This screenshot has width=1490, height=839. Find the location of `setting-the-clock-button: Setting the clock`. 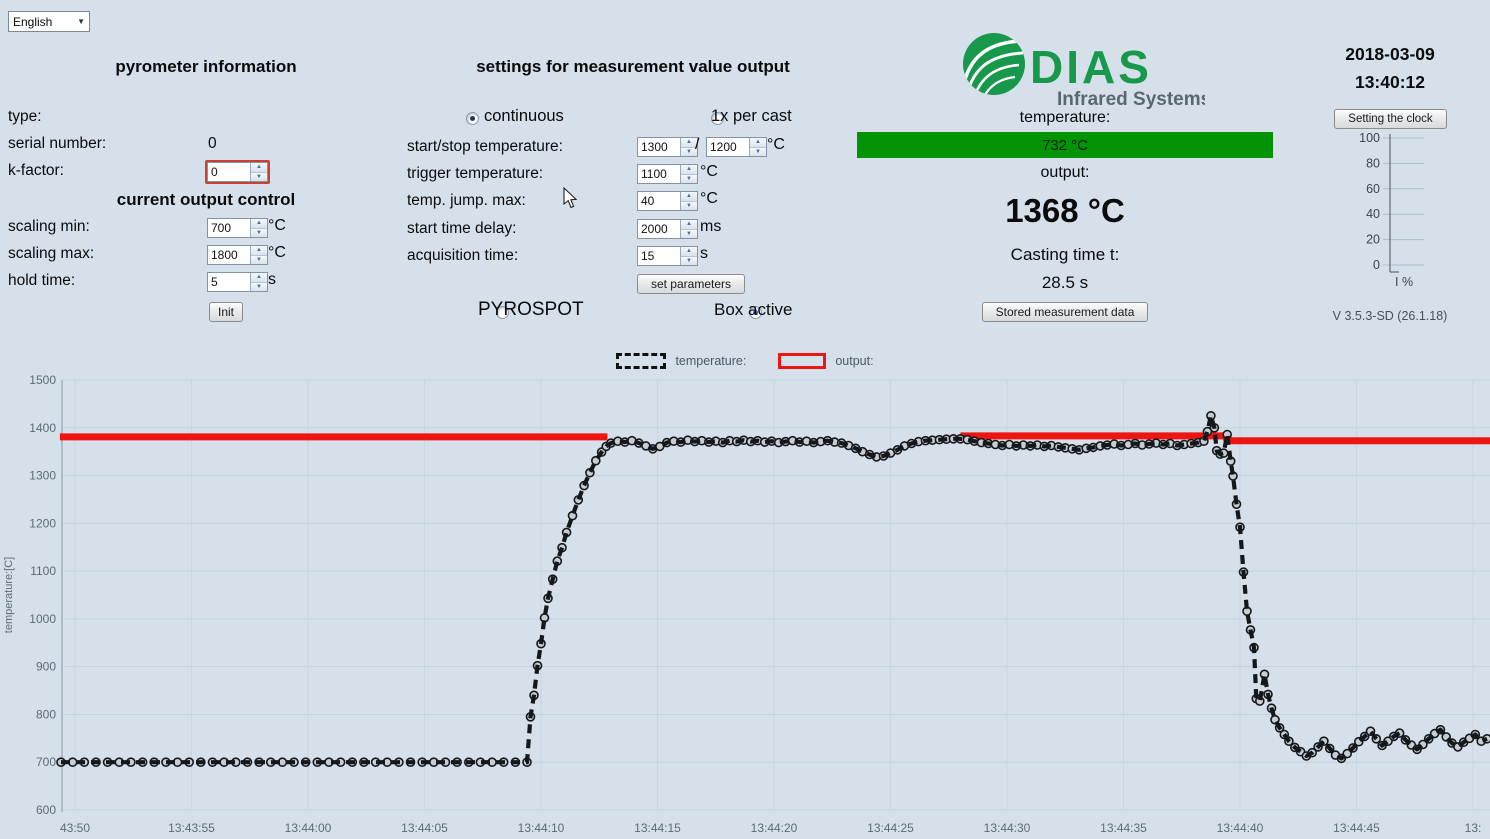

setting-the-clock-button: Setting the clock is located at coordinates (1390, 119).